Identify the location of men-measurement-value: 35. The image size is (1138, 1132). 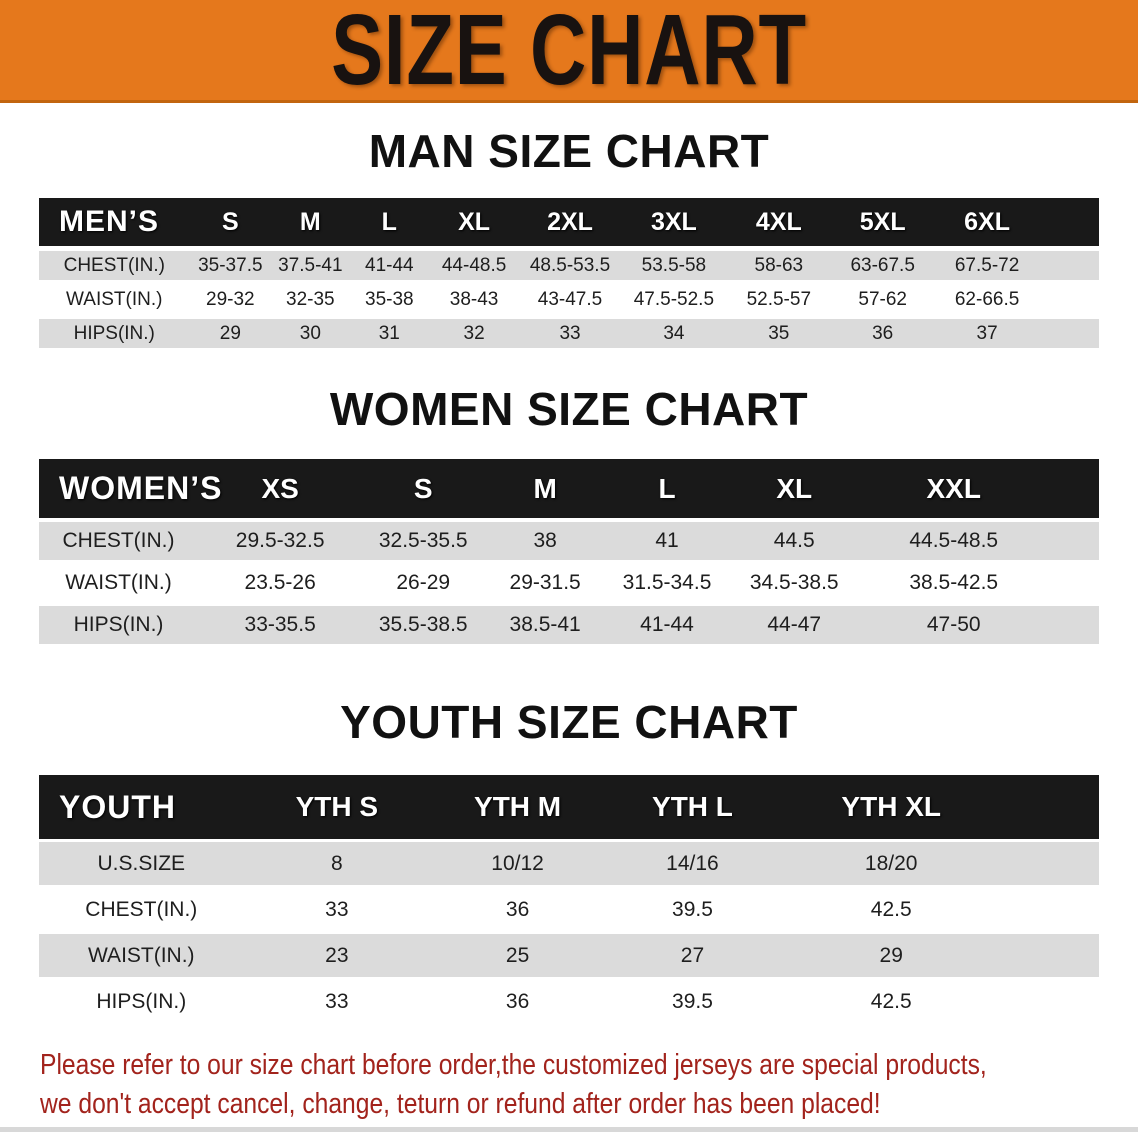
(779, 333).